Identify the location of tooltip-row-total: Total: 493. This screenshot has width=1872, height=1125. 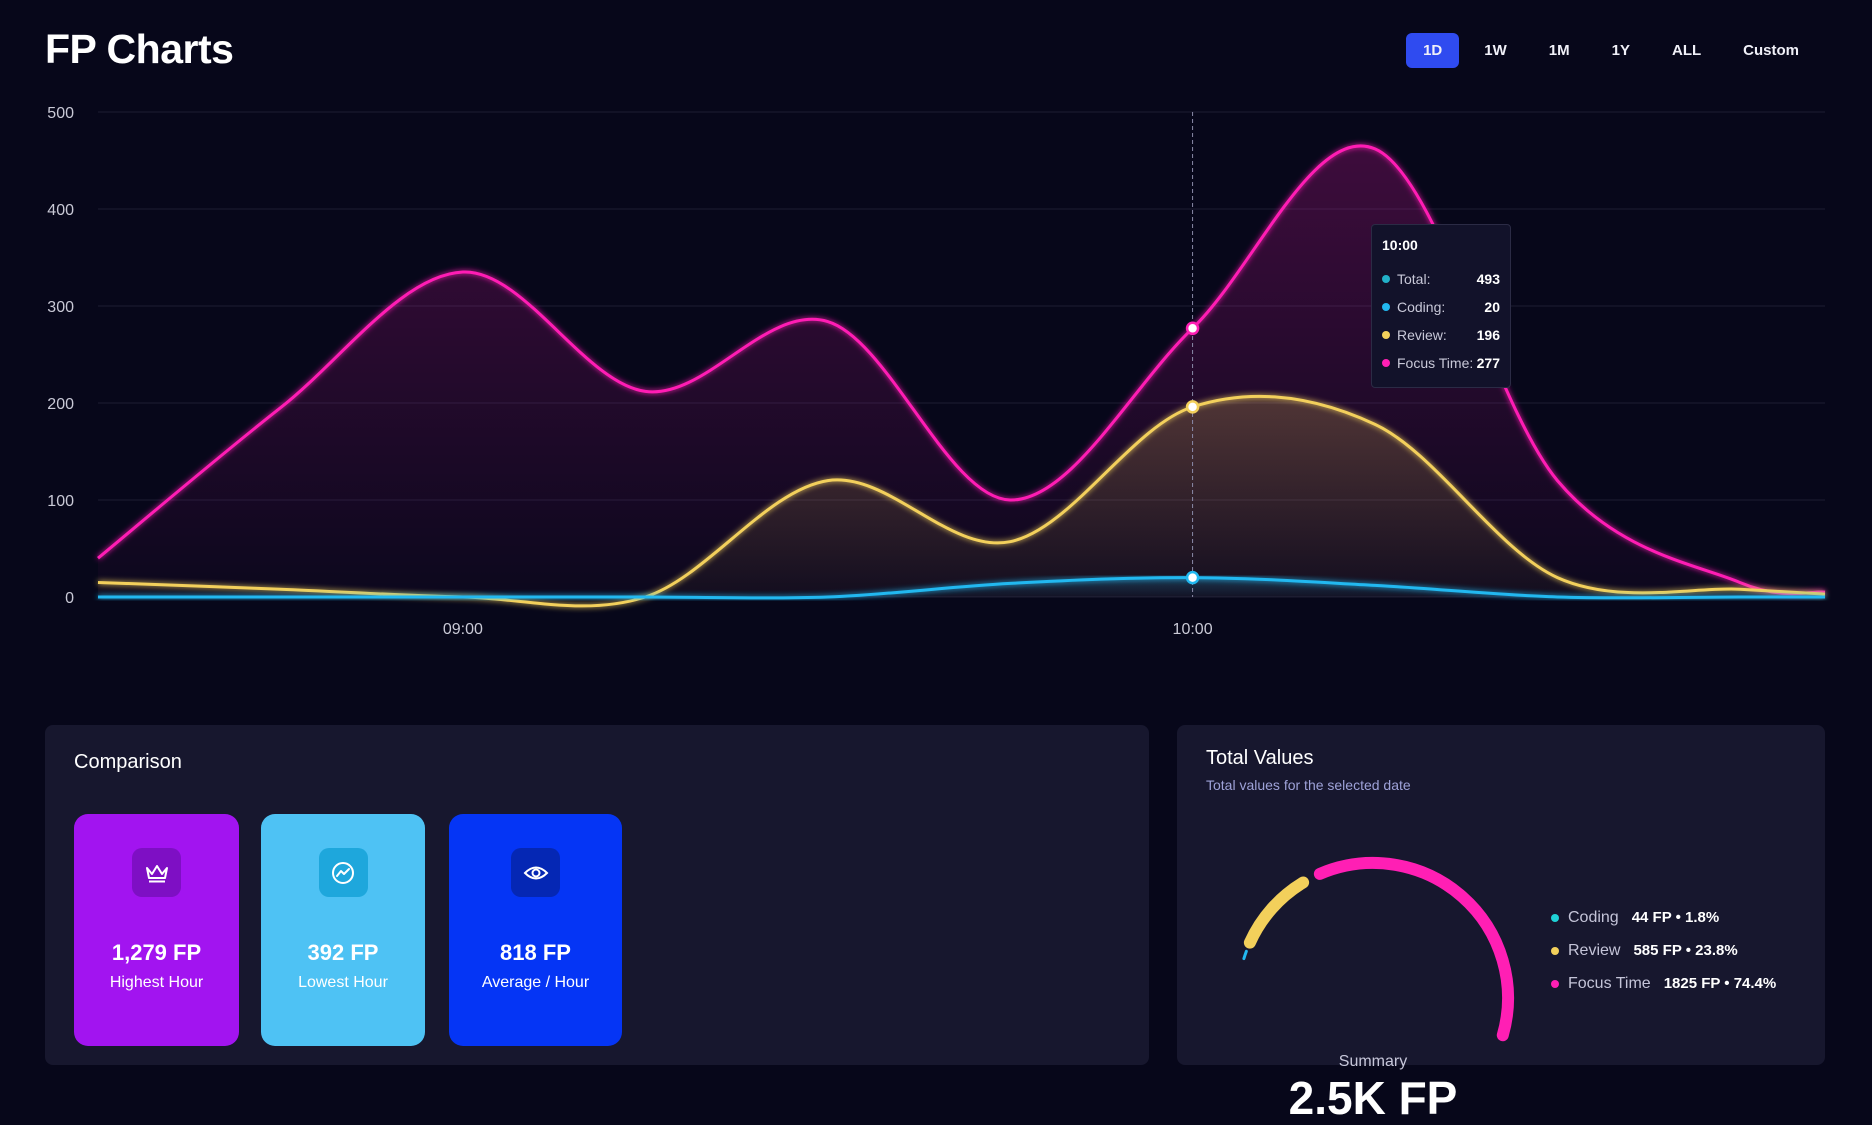
(1441, 279).